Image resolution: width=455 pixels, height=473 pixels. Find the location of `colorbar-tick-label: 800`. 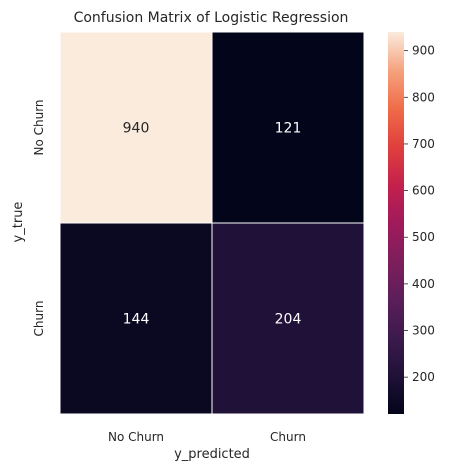

colorbar-tick-label: 800 is located at coordinates (423, 97).